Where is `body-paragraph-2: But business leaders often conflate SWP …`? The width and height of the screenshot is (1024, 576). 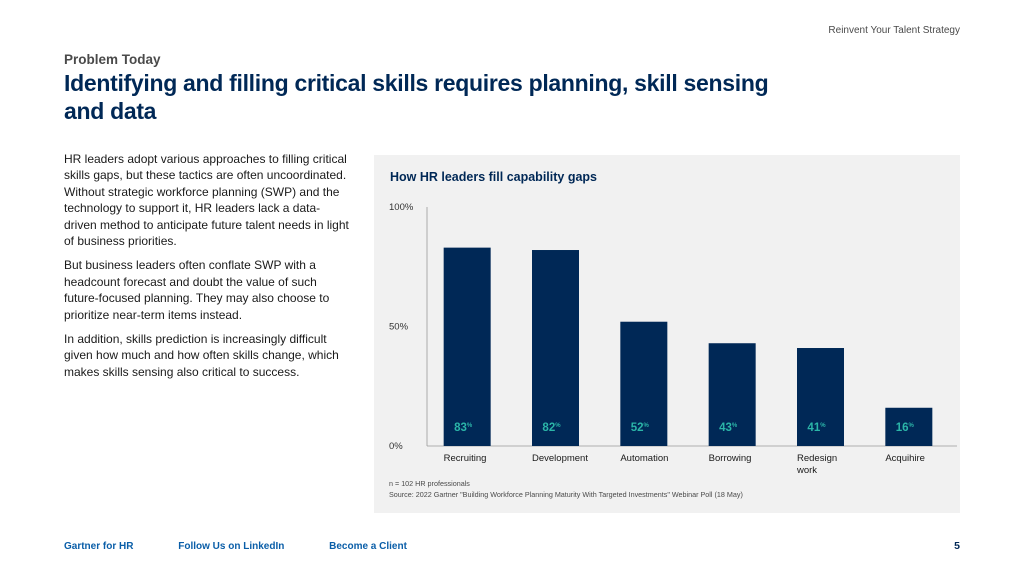
body-paragraph-2: But business leaders often conflate SWP … is located at coordinates (197, 290).